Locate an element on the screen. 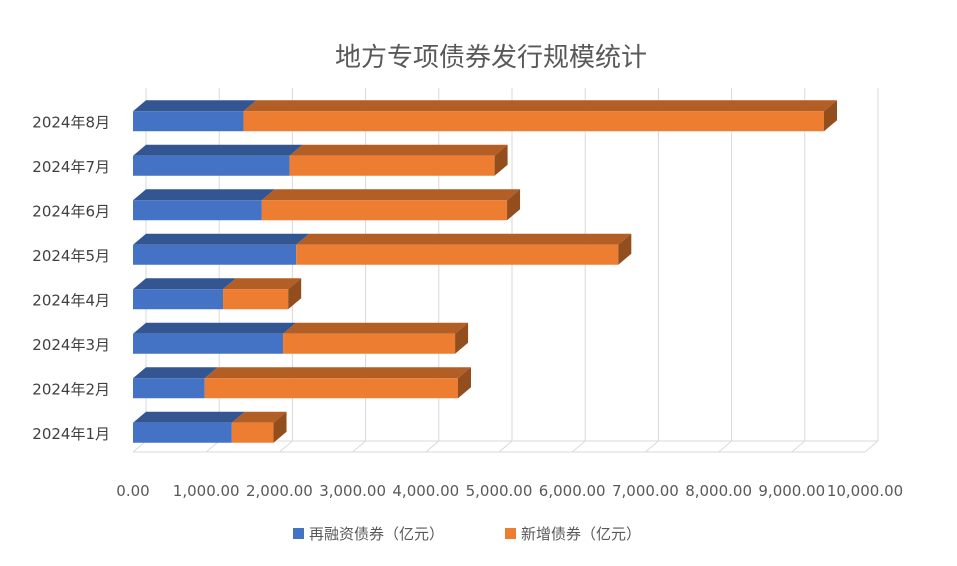  x-tick-label: 2,000.00 is located at coordinates (279, 491).